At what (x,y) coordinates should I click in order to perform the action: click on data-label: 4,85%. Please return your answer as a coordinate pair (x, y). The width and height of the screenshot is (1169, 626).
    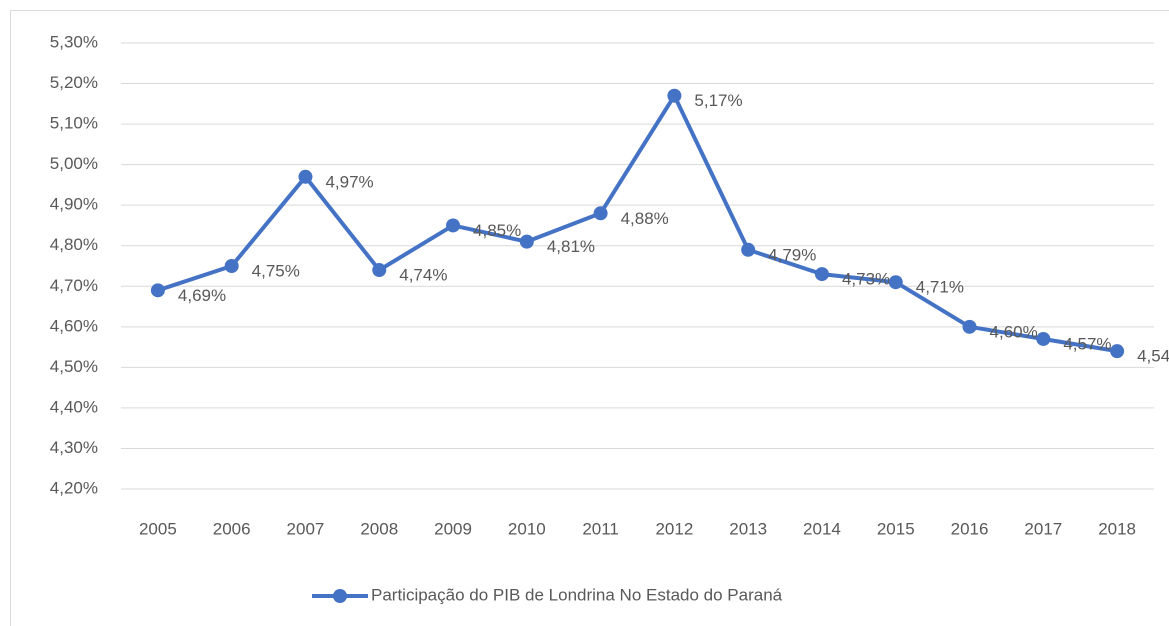
    Looking at the image, I should click on (497, 230).